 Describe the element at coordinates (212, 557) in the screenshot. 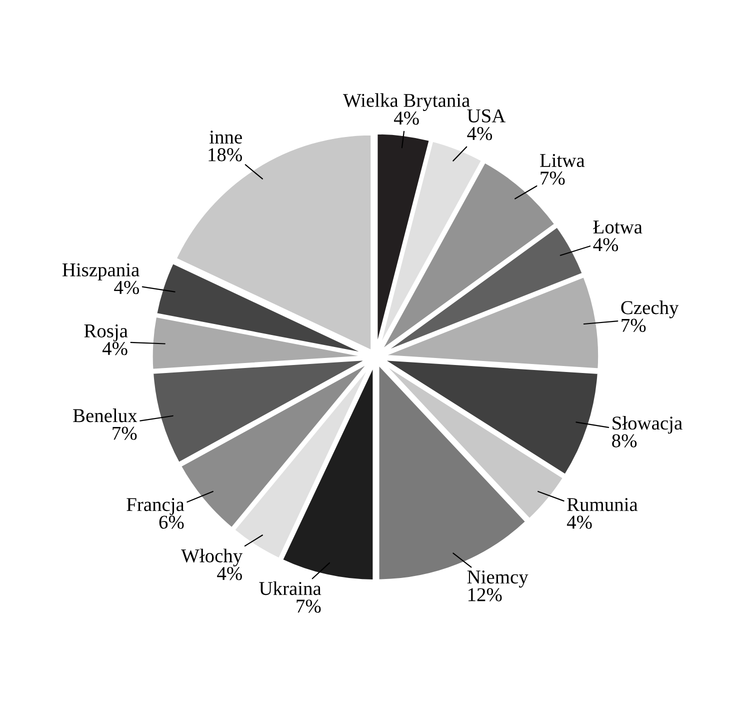

I see `slice-label: Włochy` at that location.